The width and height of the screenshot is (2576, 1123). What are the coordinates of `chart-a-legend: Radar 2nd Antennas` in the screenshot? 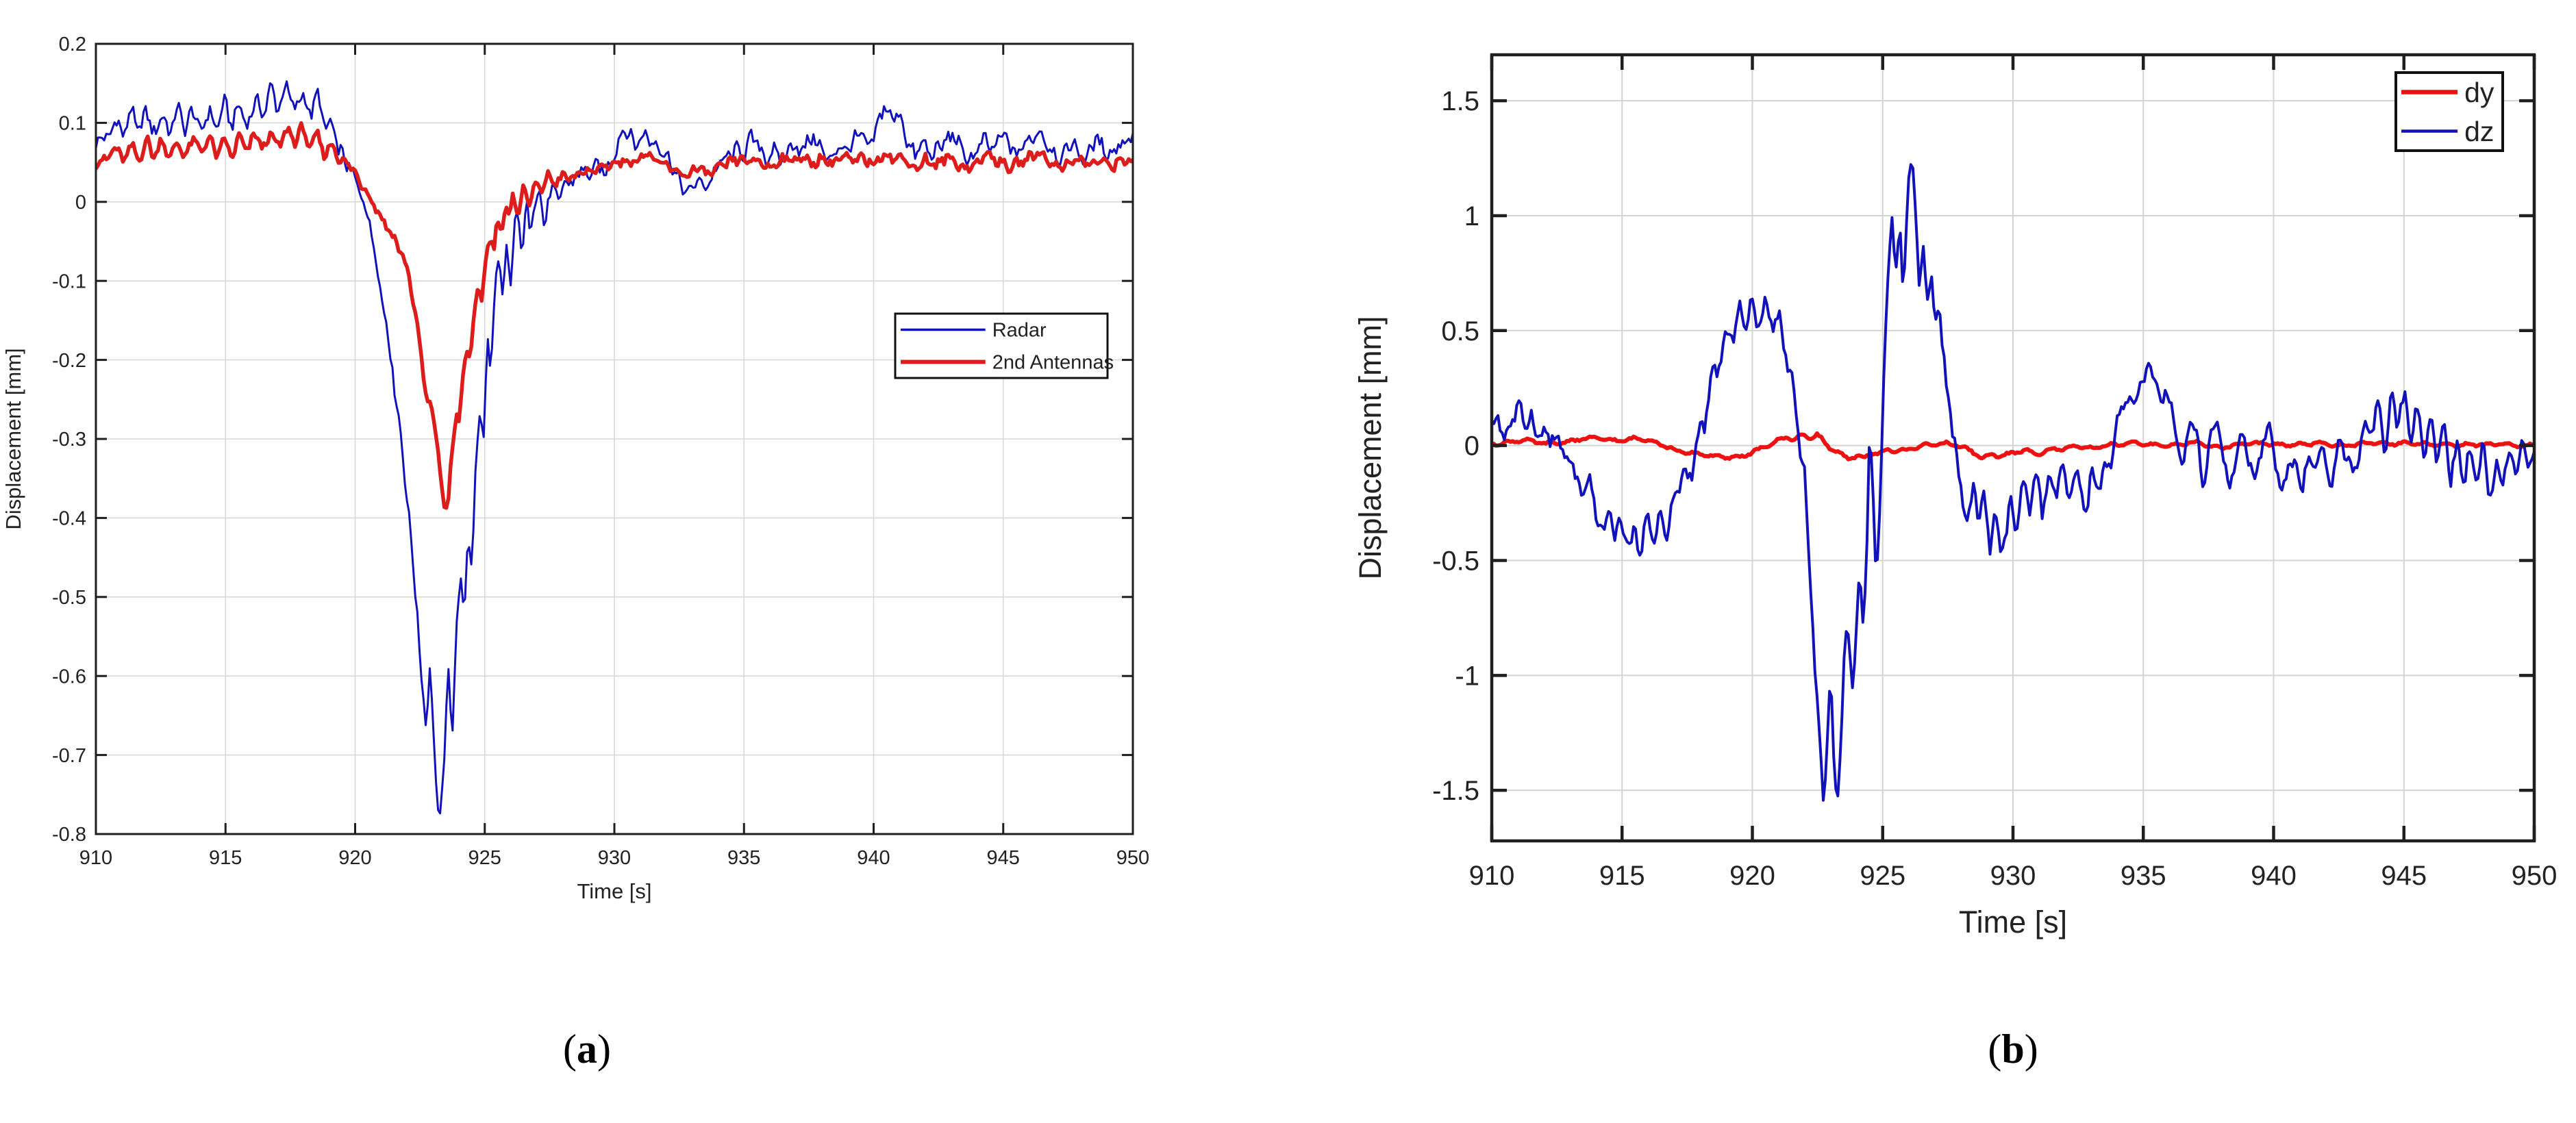 It's located at (1004, 345).